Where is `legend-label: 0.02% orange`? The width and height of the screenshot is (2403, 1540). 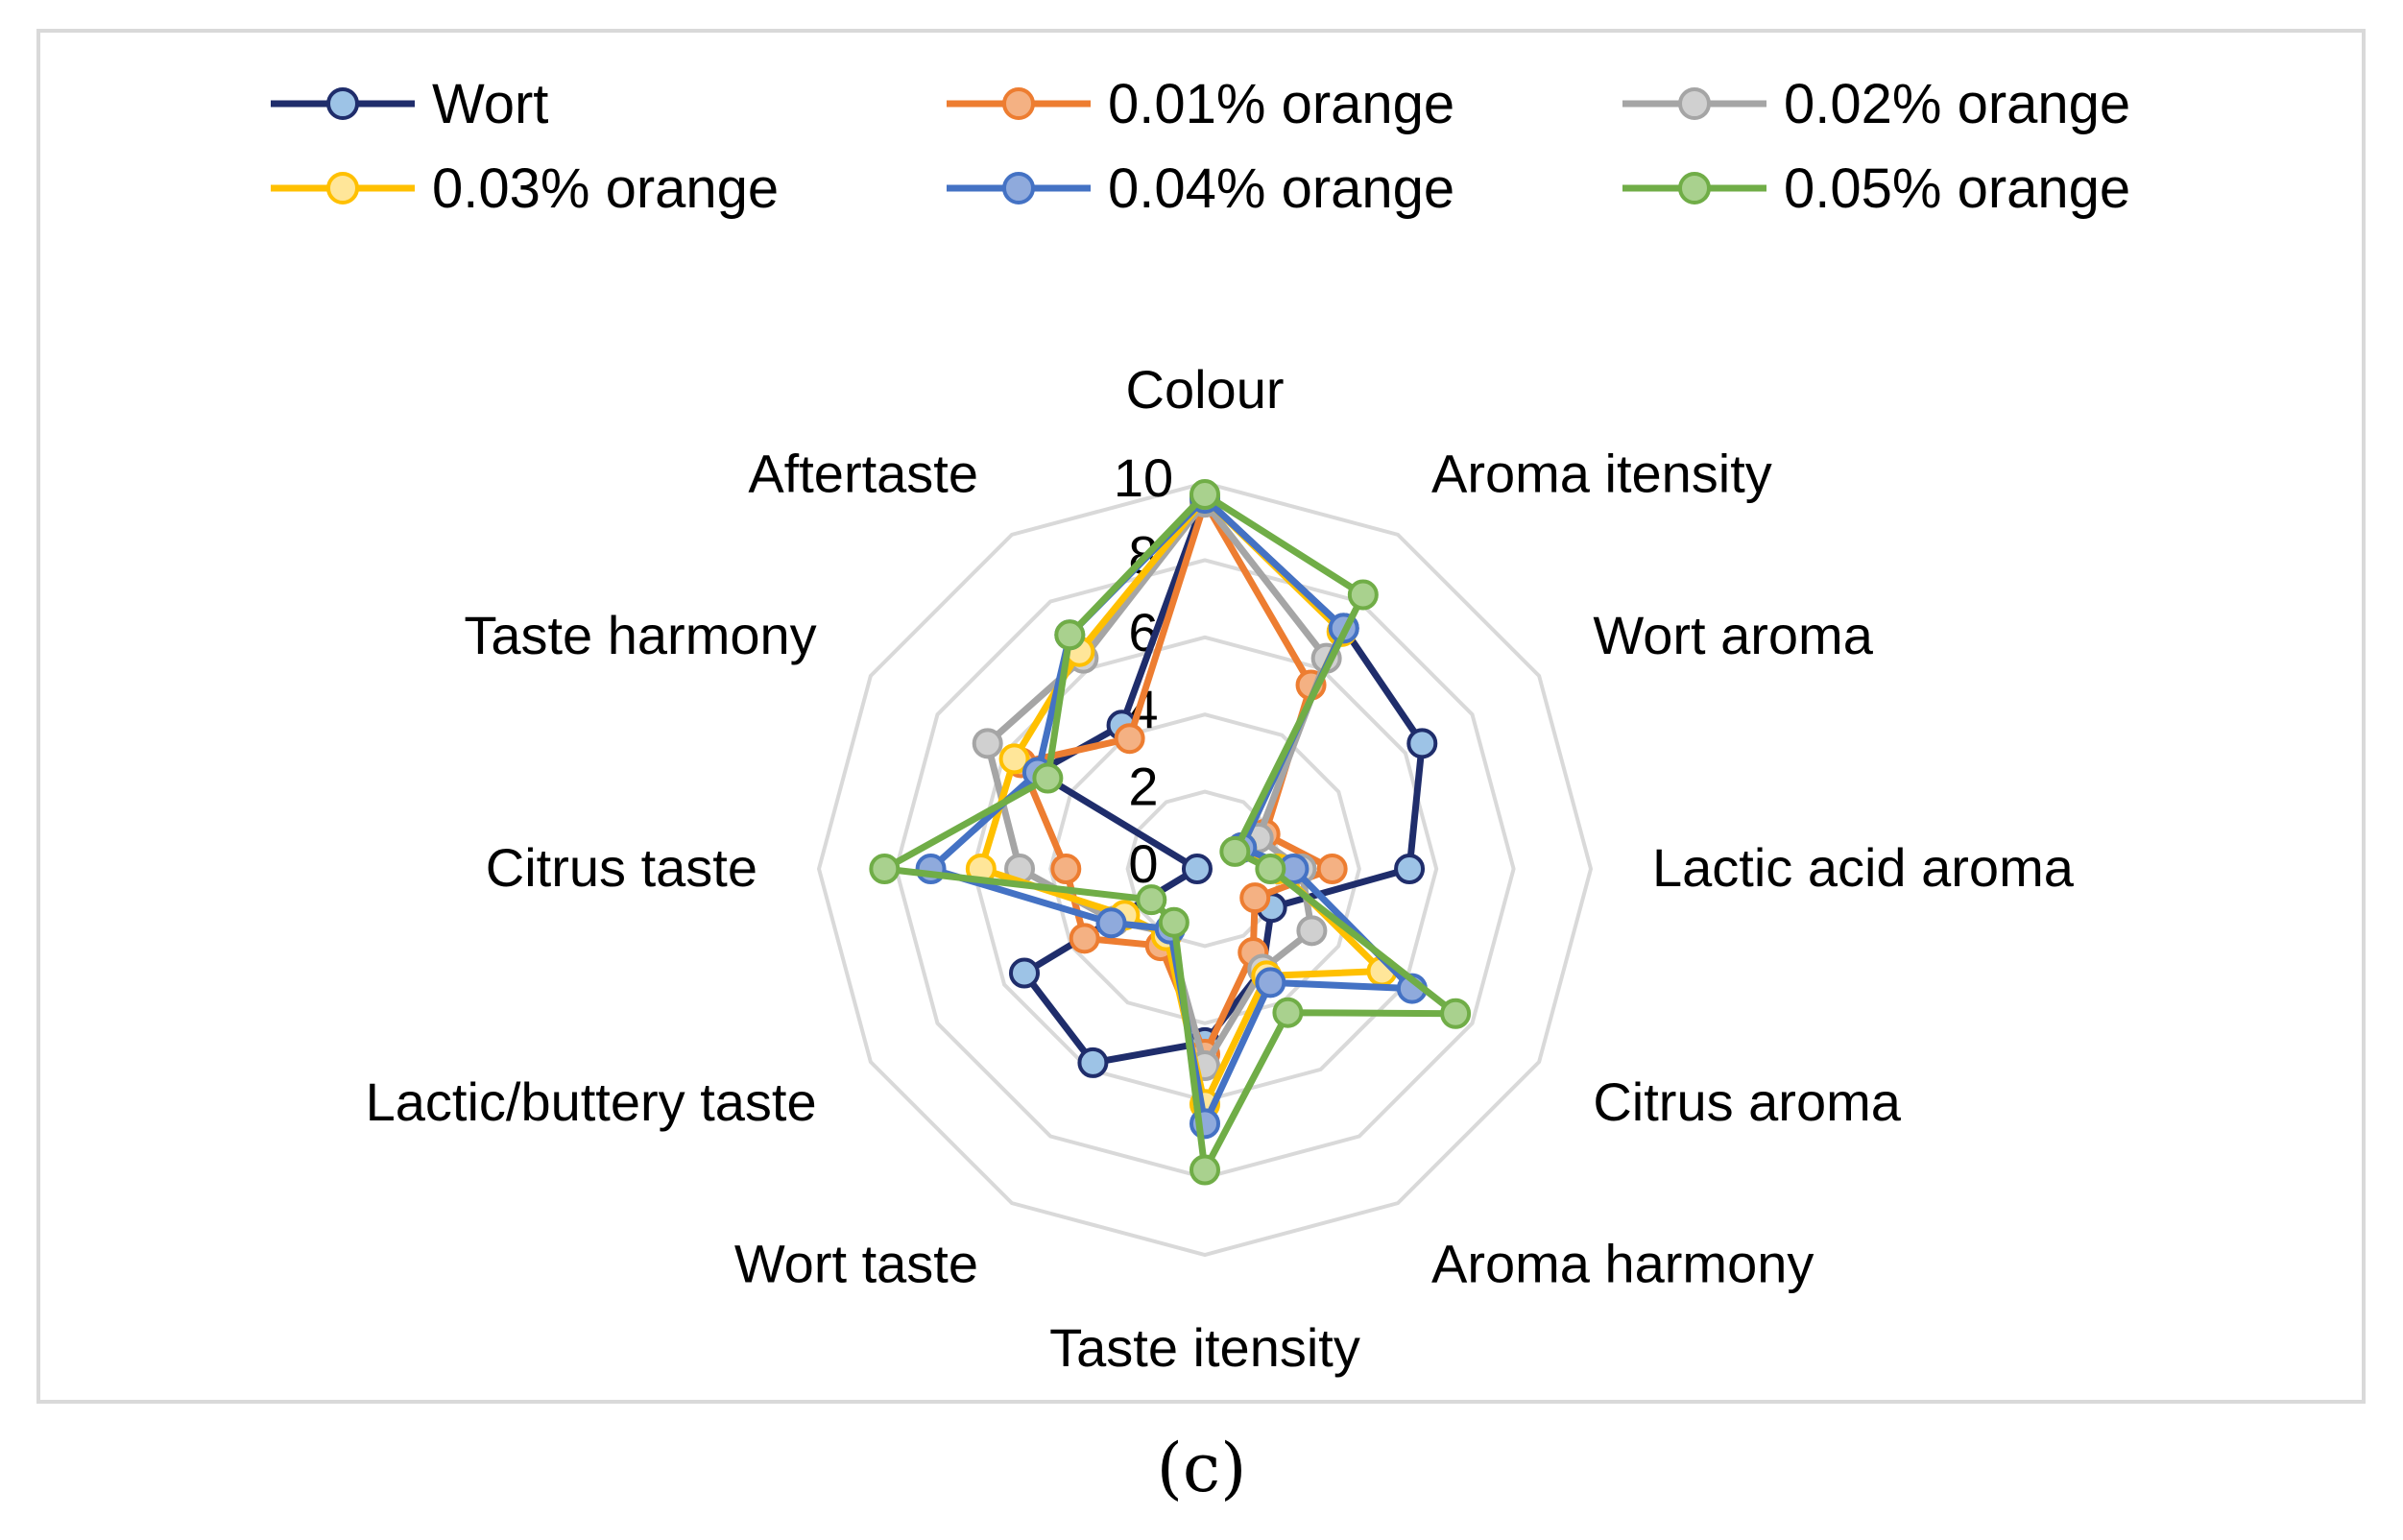
legend-label: 0.02% orange is located at coordinates (1957, 104).